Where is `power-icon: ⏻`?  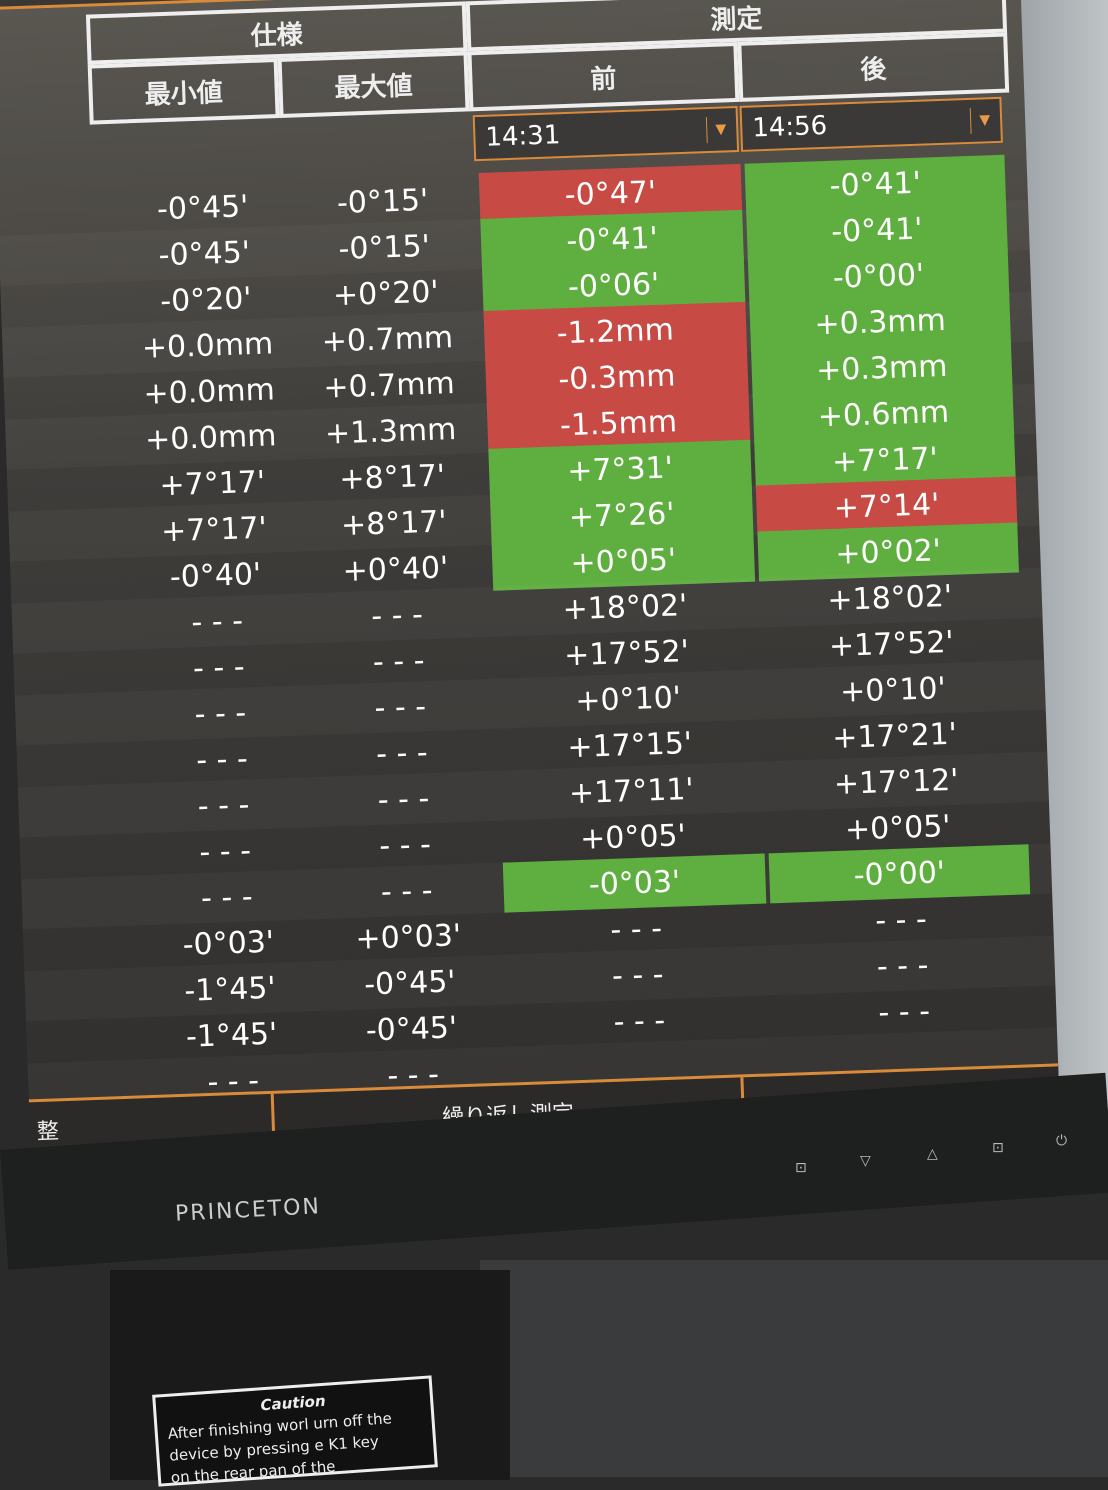
power-icon: ⏻ is located at coordinates (1062, 1141).